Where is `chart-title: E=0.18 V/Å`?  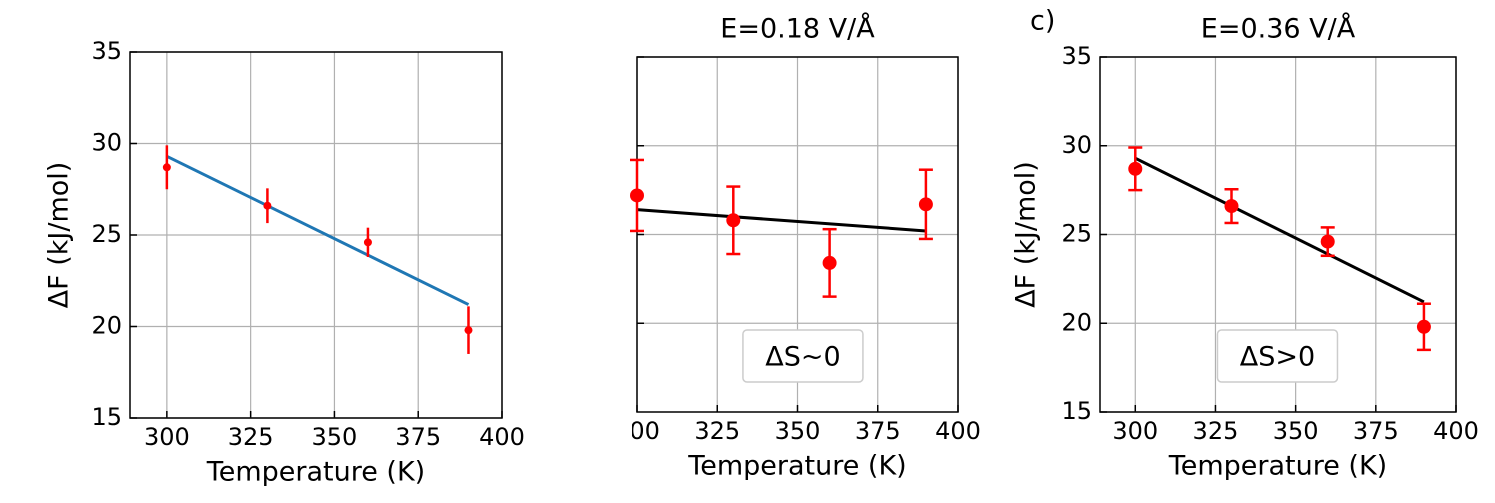 chart-title: E=0.18 V/Å is located at coordinates (797, 29).